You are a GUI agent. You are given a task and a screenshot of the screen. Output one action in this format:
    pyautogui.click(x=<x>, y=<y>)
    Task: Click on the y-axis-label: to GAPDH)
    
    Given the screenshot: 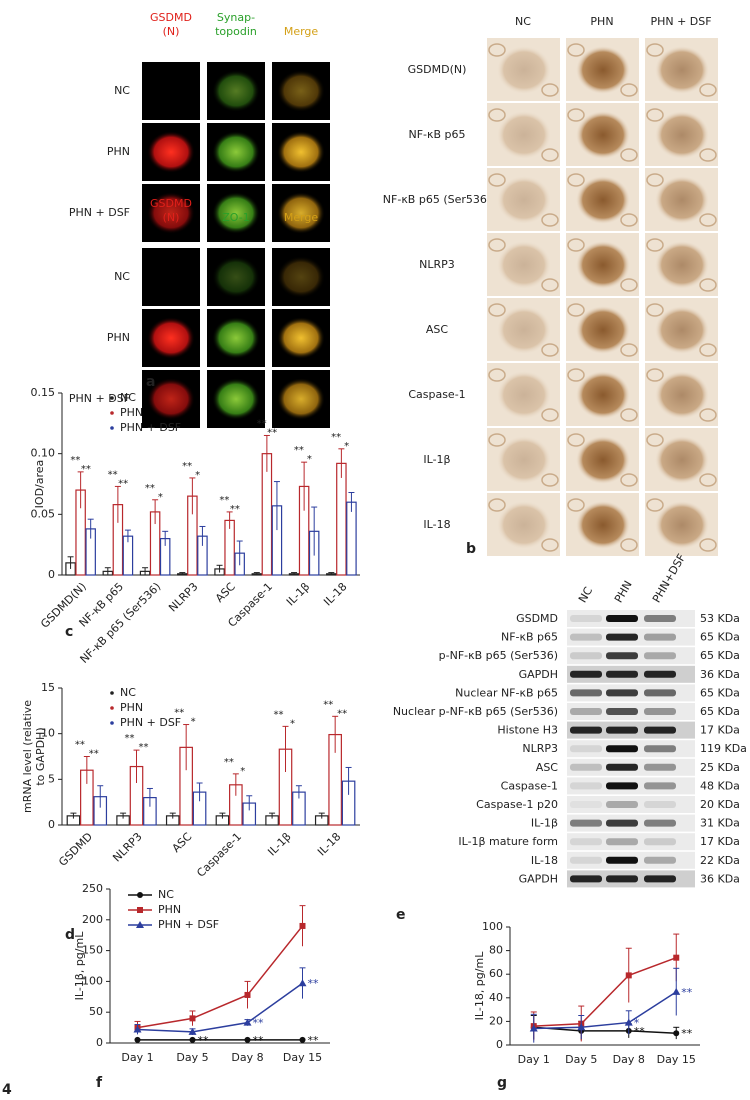 What is the action you would take?
    pyautogui.click(x=40, y=756)
    